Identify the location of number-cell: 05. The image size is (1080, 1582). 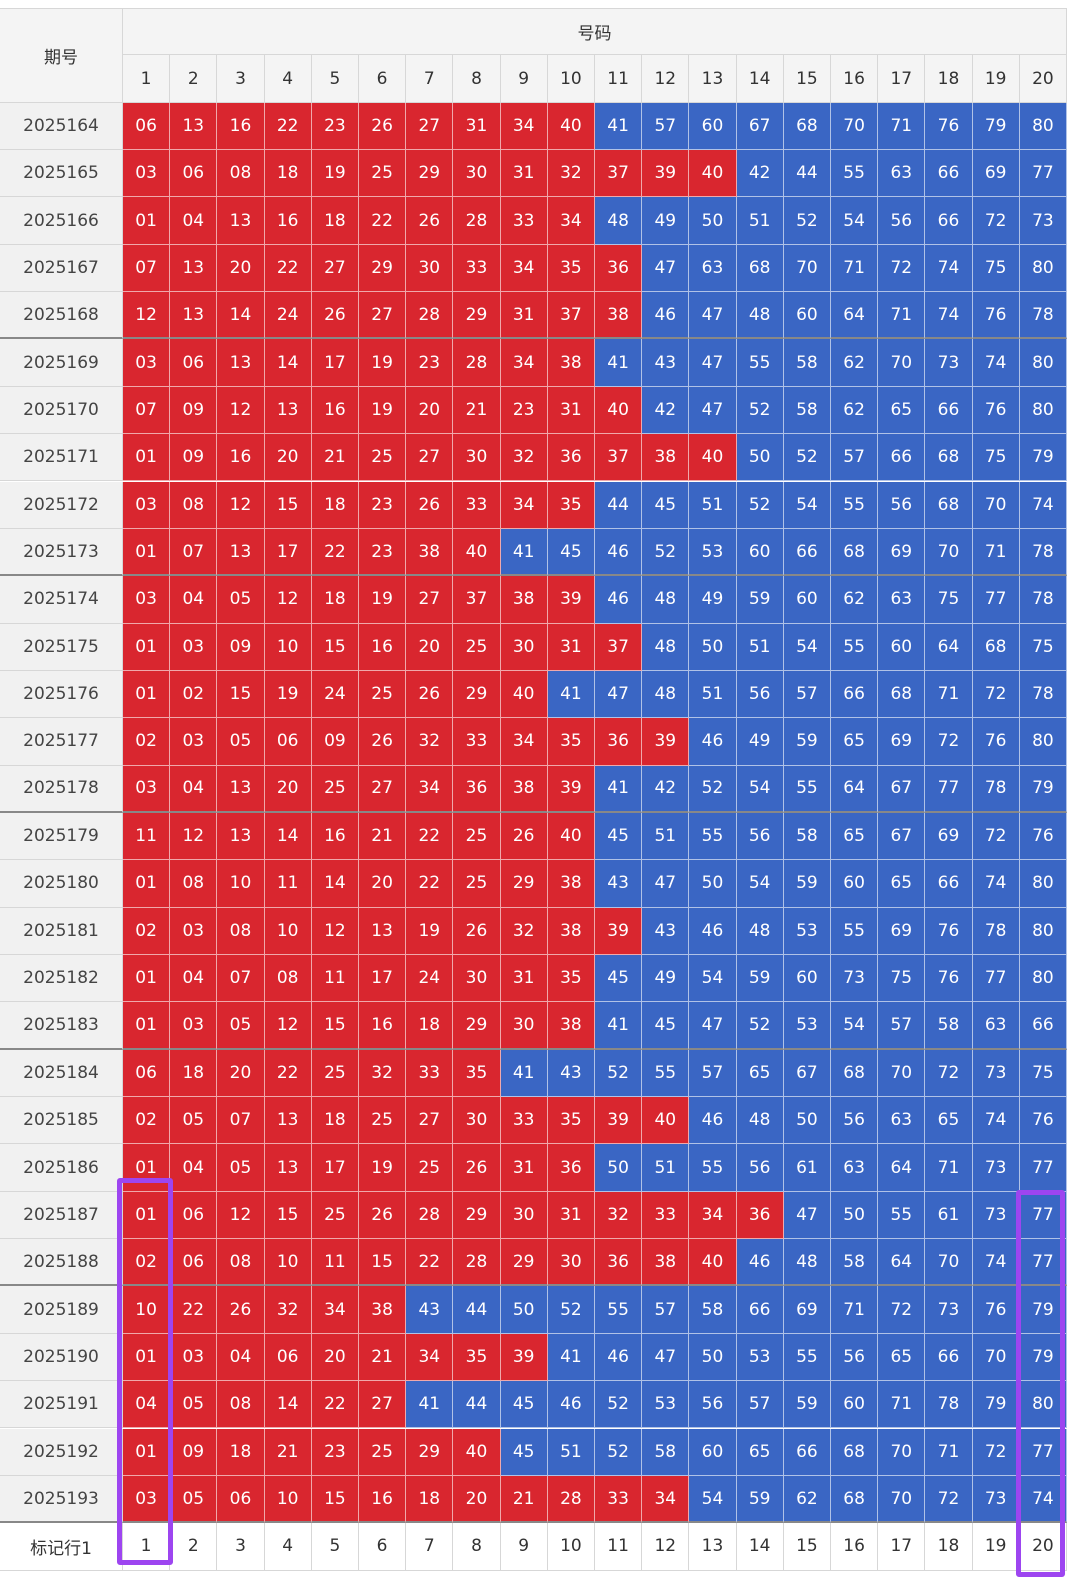
(241, 1168).